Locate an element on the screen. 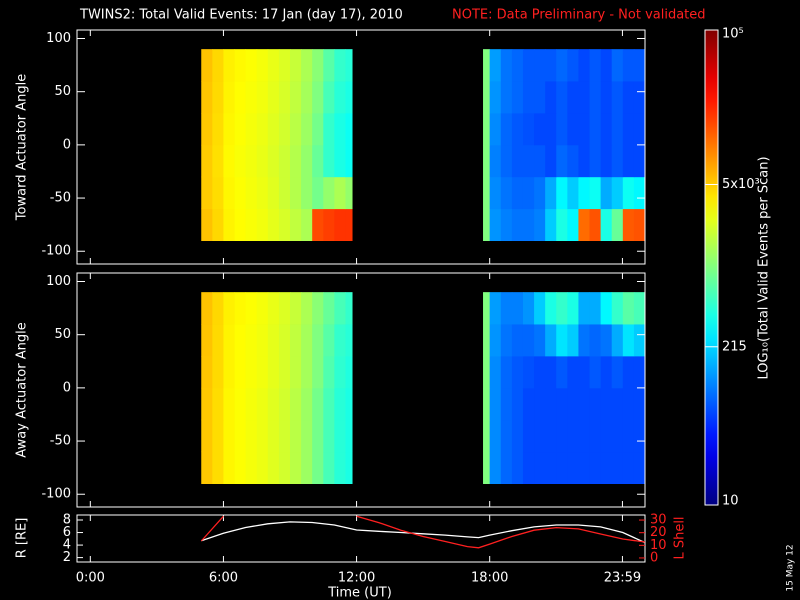 This screenshot has width=800, height=600. colorbar-tick-label: 5x10³ is located at coordinates (741, 184).